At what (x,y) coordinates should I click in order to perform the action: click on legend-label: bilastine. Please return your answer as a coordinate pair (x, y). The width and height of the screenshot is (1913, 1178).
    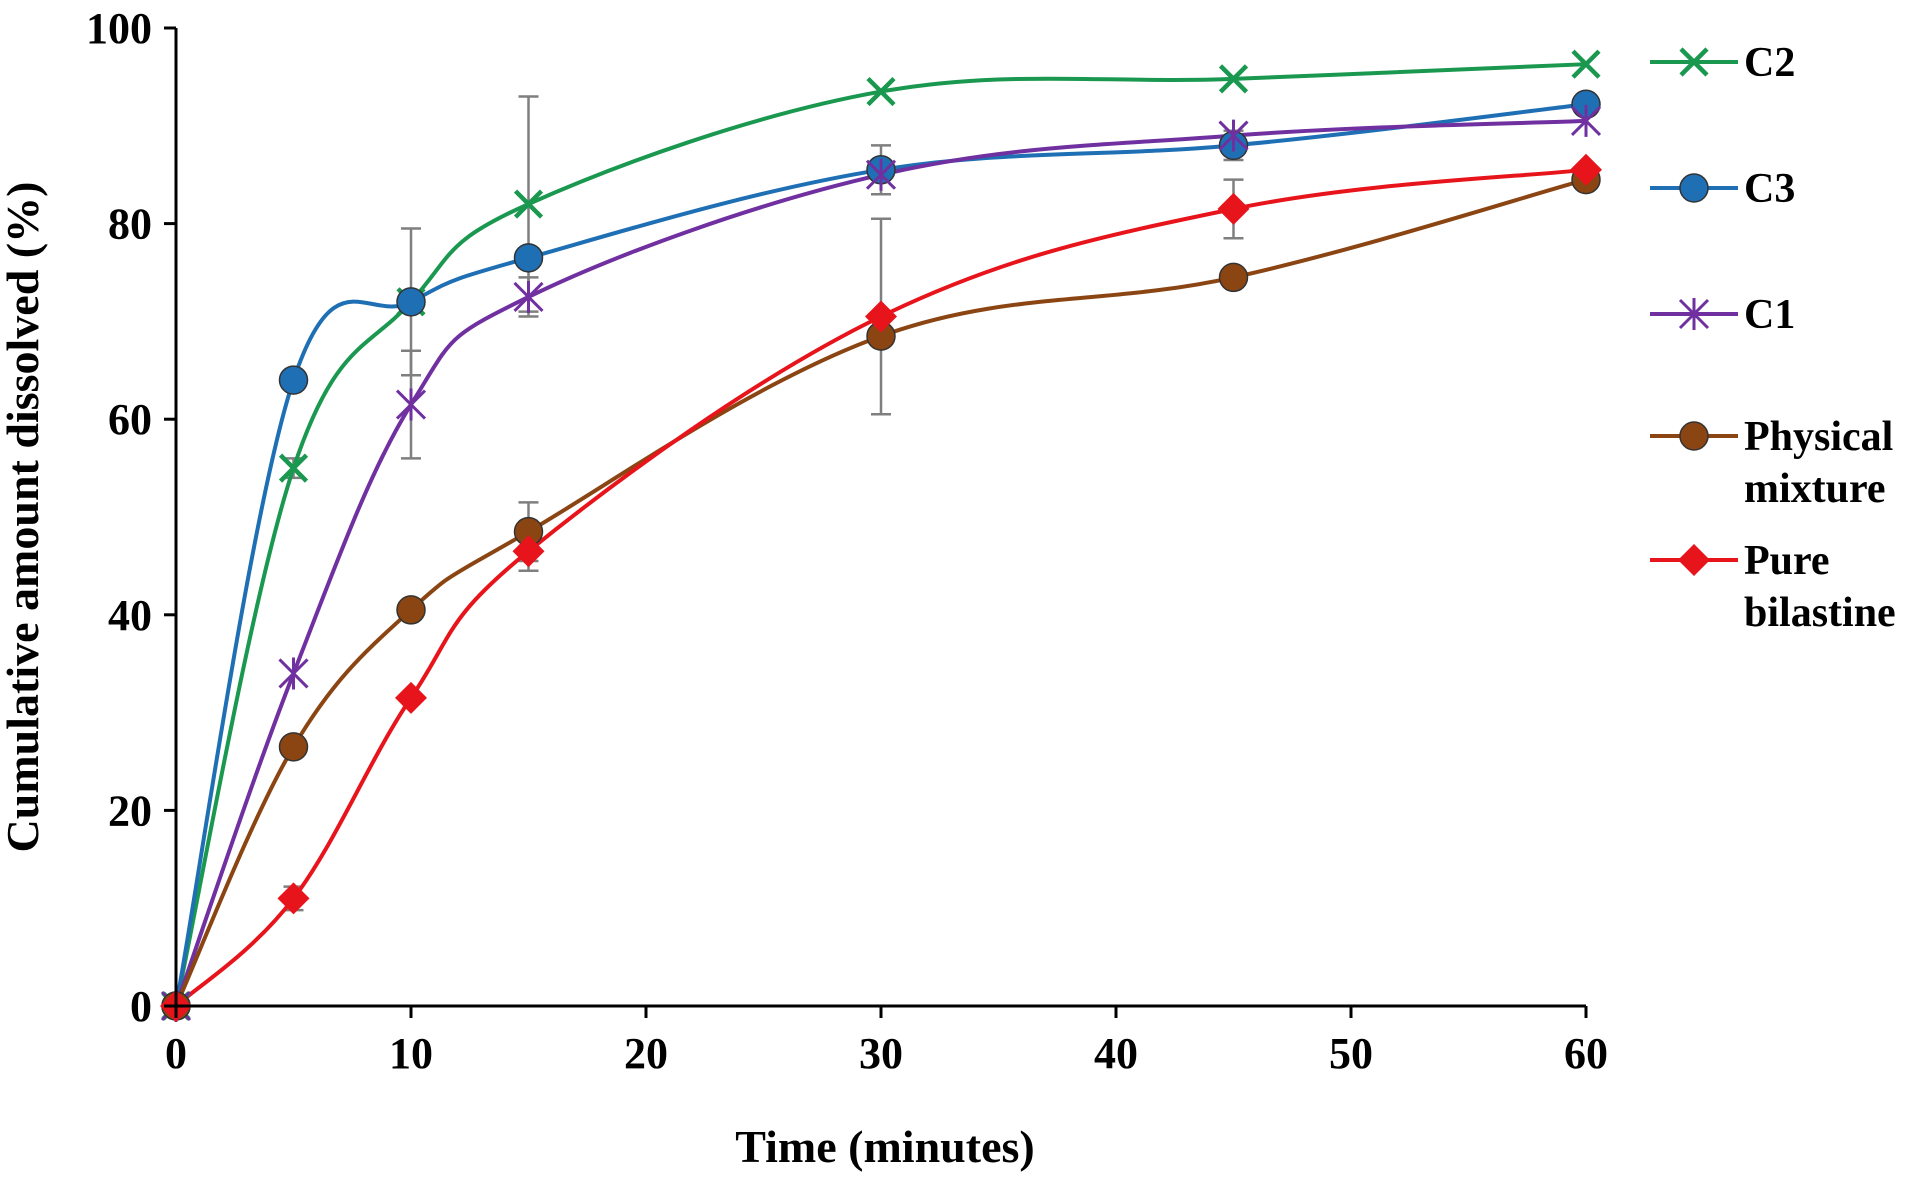
    Looking at the image, I should click on (1820, 613).